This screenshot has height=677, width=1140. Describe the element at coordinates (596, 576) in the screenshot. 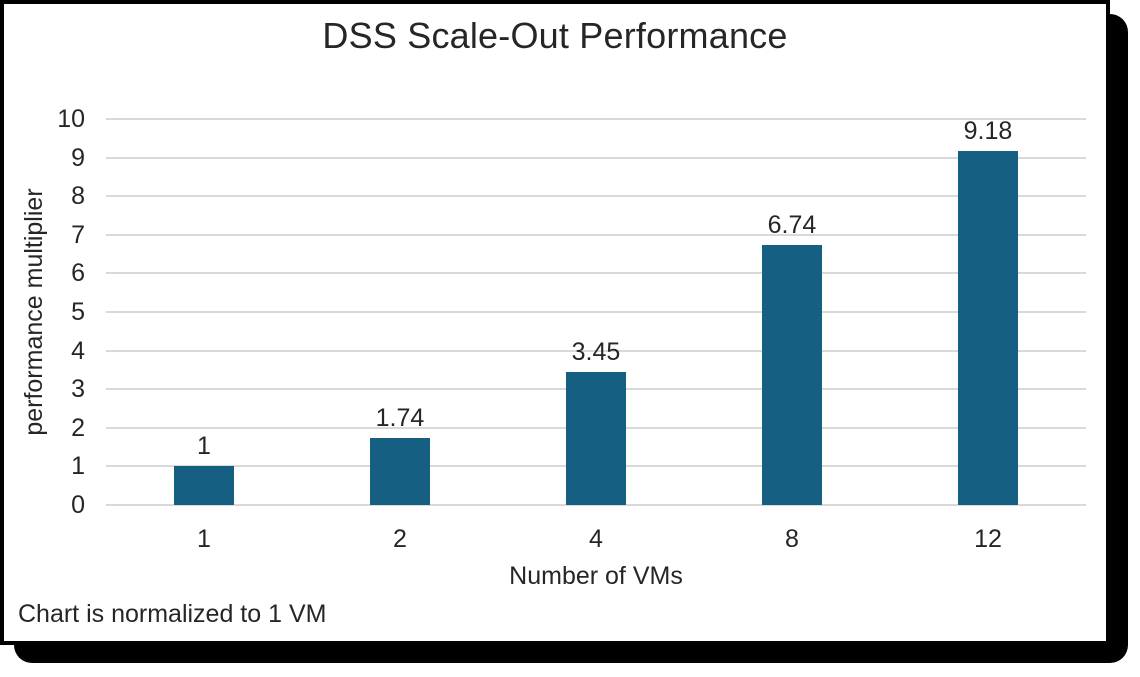

I see `x-axis-title: Number of VMs` at that location.